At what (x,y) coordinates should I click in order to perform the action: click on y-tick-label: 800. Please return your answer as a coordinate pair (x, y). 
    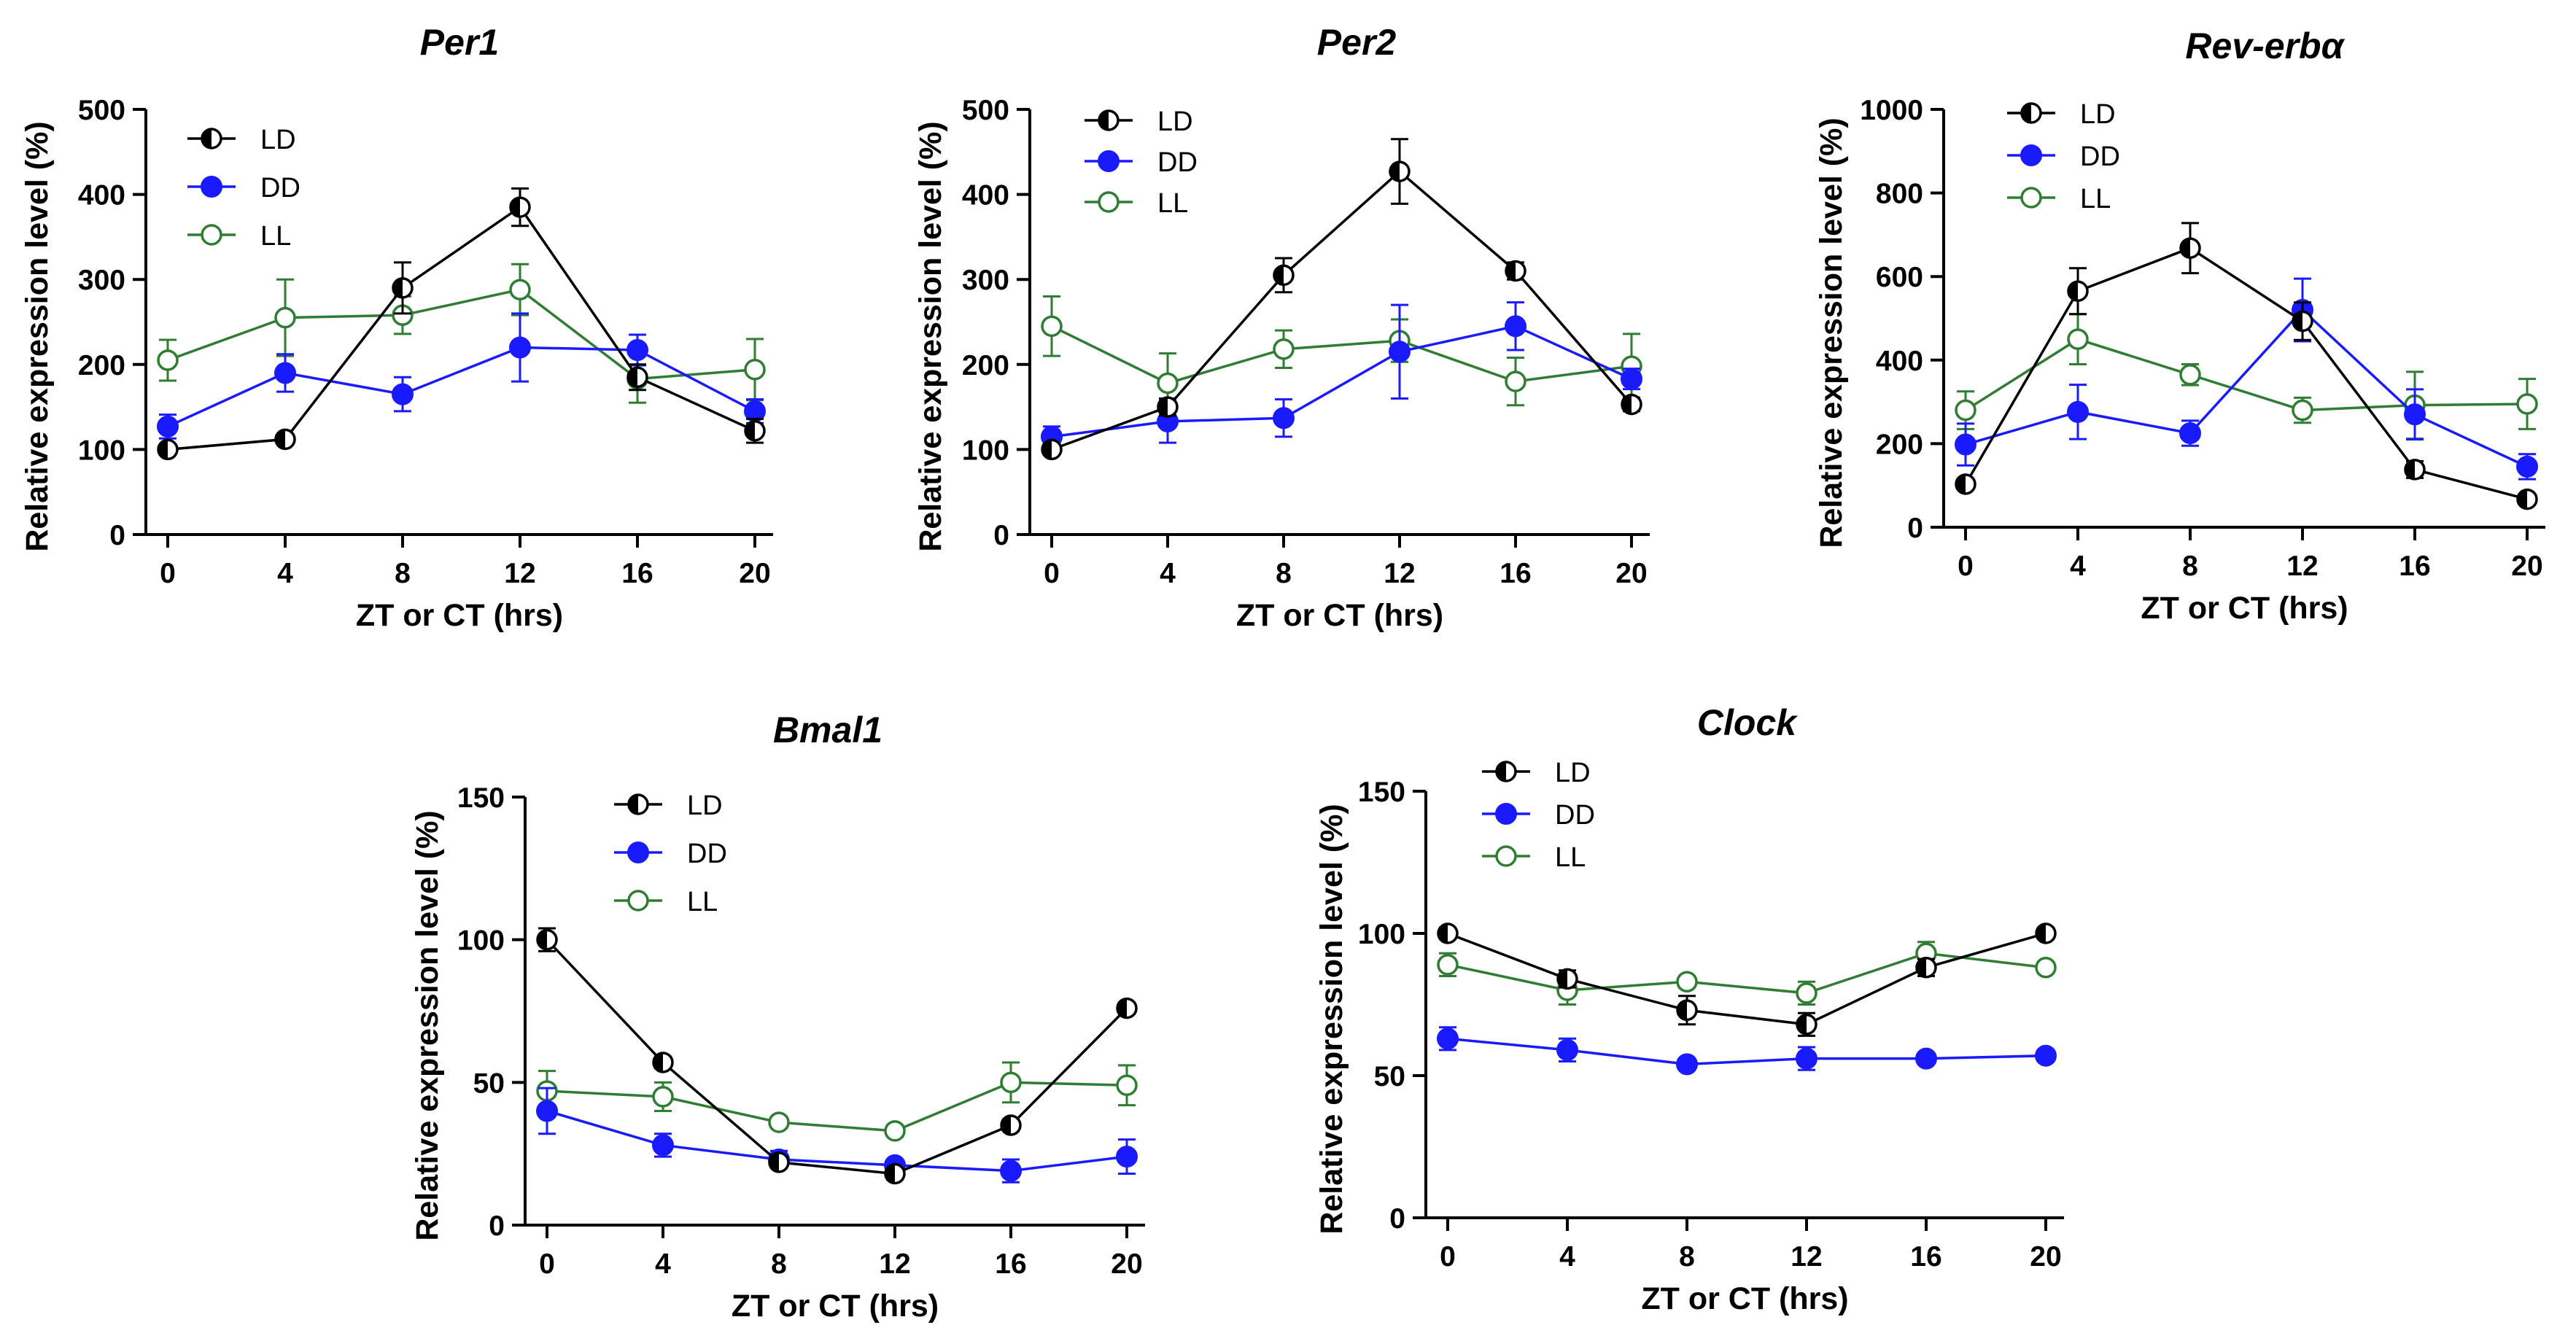
    Looking at the image, I should click on (1900, 194).